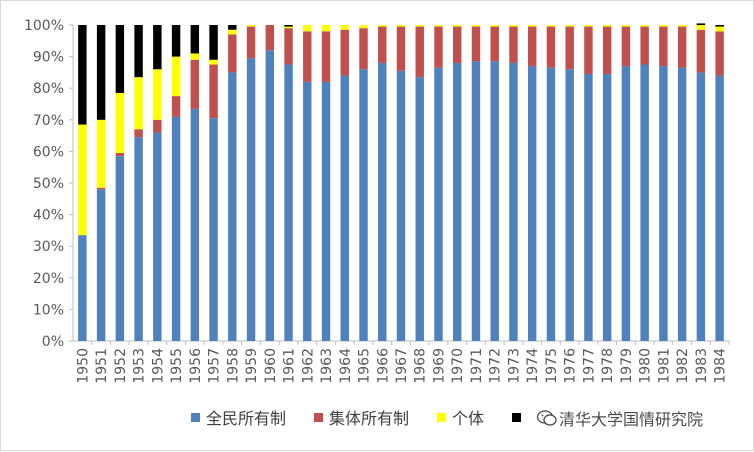  I want to click on y-tick-label: 10%, so click(48, 310).